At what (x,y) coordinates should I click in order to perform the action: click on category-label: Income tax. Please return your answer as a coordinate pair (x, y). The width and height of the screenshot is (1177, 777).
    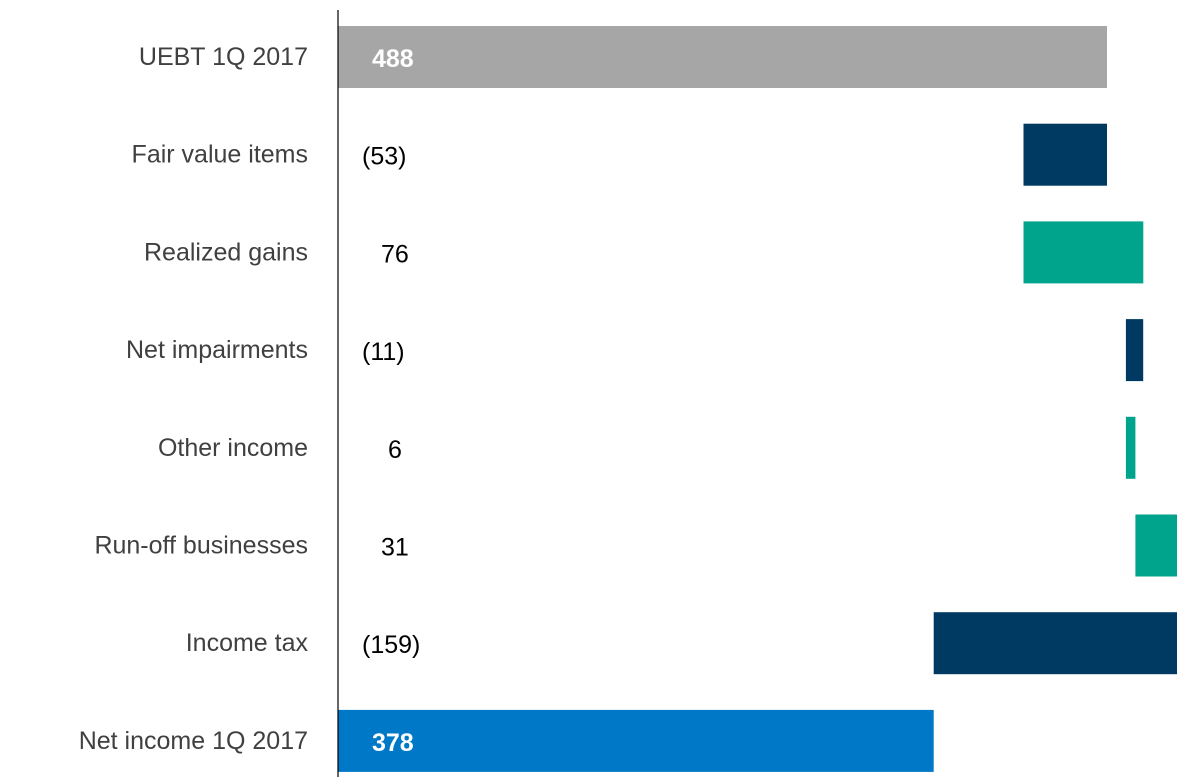
    Looking at the image, I should click on (247, 643).